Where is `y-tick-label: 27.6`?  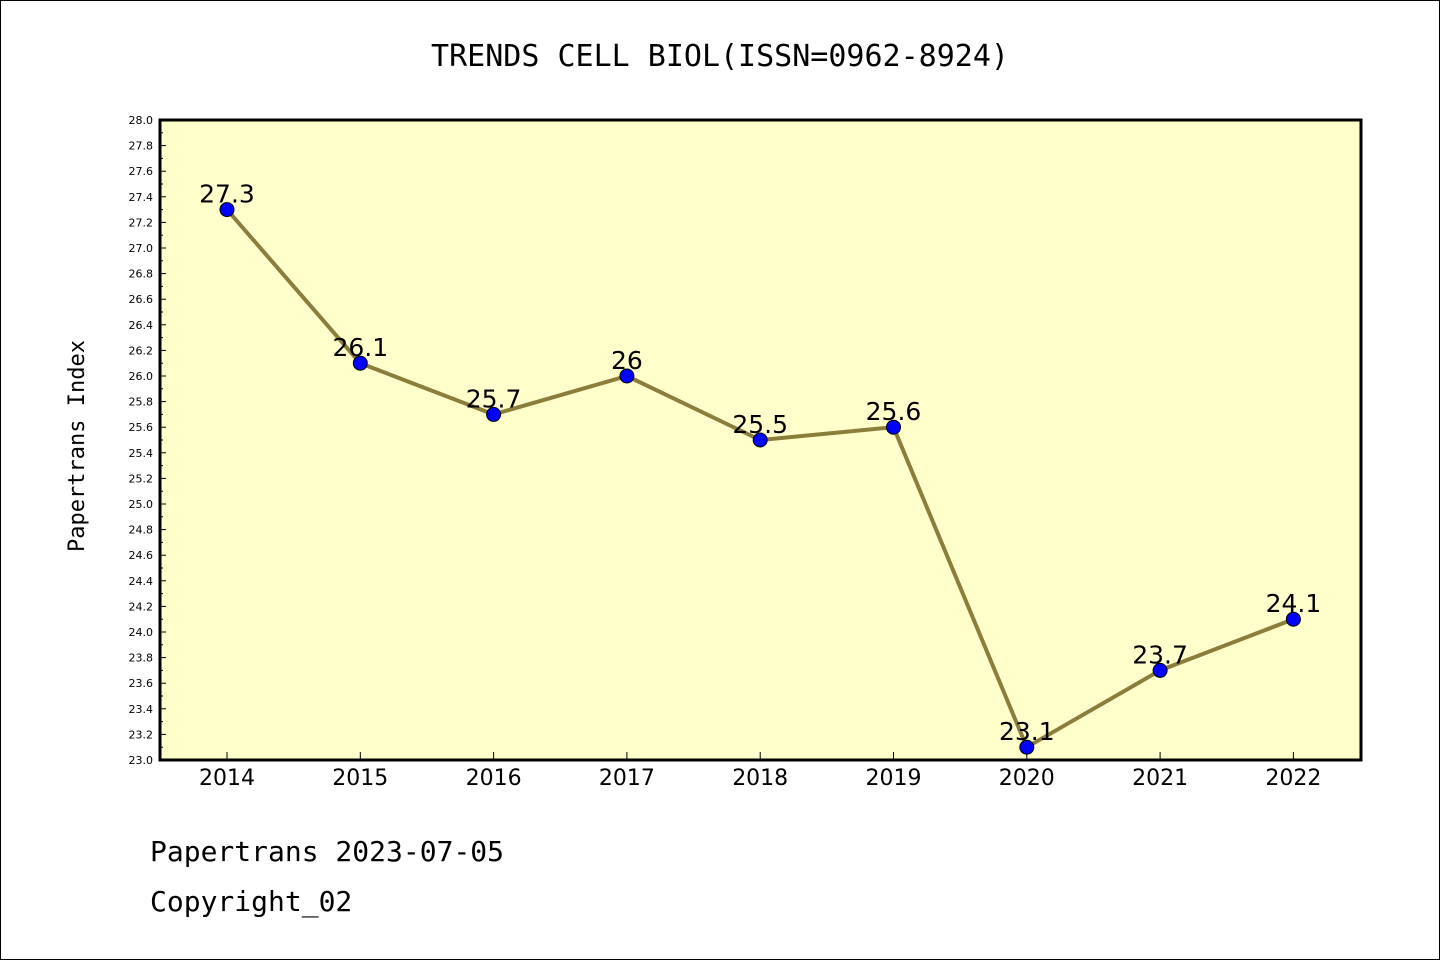
y-tick-label: 27.6 is located at coordinates (141, 171).